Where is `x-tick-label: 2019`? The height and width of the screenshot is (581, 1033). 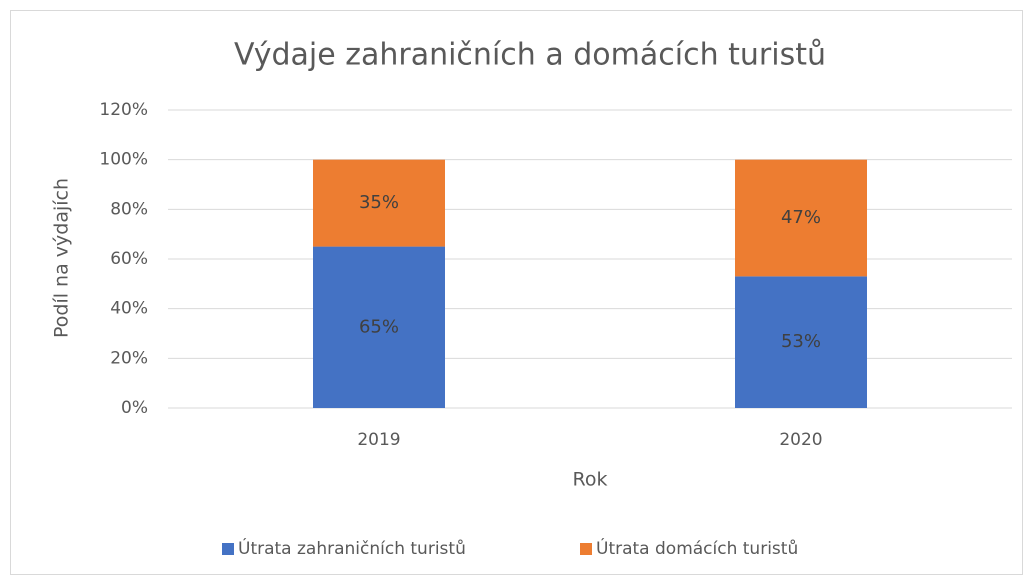 x-tick-label: 2019 is located at coordinates (378, 440).